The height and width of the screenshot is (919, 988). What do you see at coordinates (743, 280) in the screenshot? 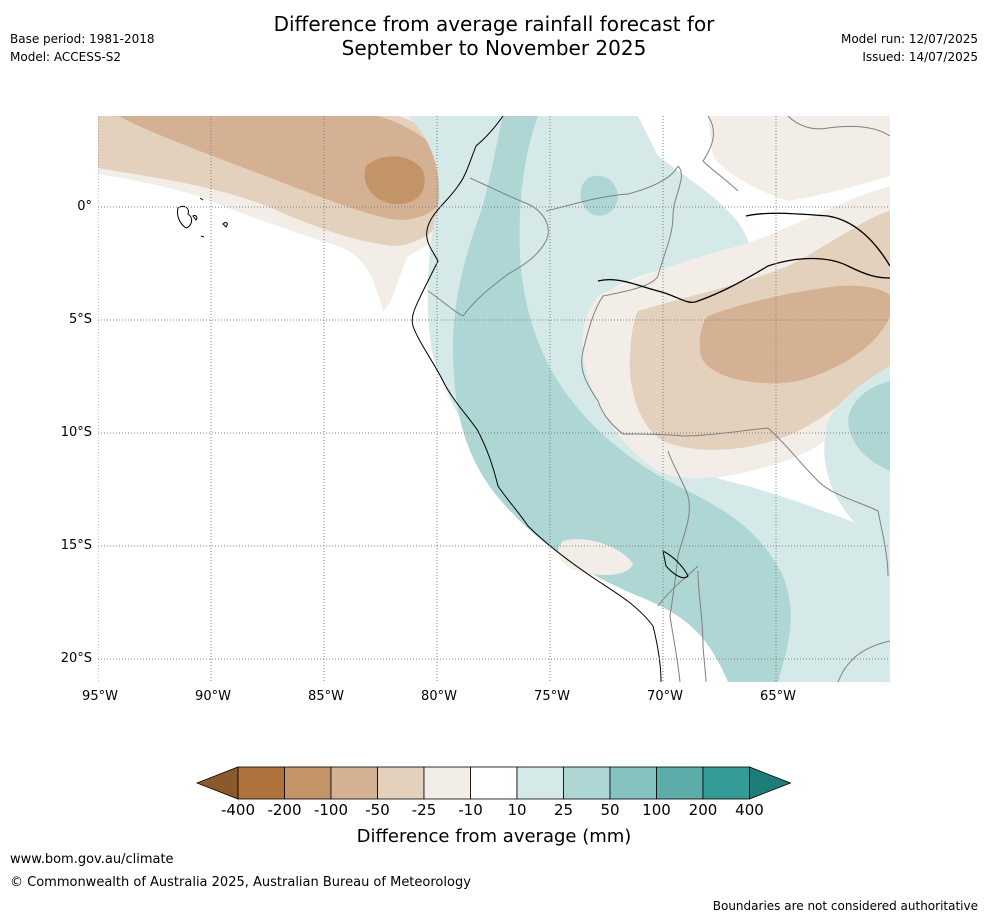
I see `amazon-river` at bounding box center [743, 280].